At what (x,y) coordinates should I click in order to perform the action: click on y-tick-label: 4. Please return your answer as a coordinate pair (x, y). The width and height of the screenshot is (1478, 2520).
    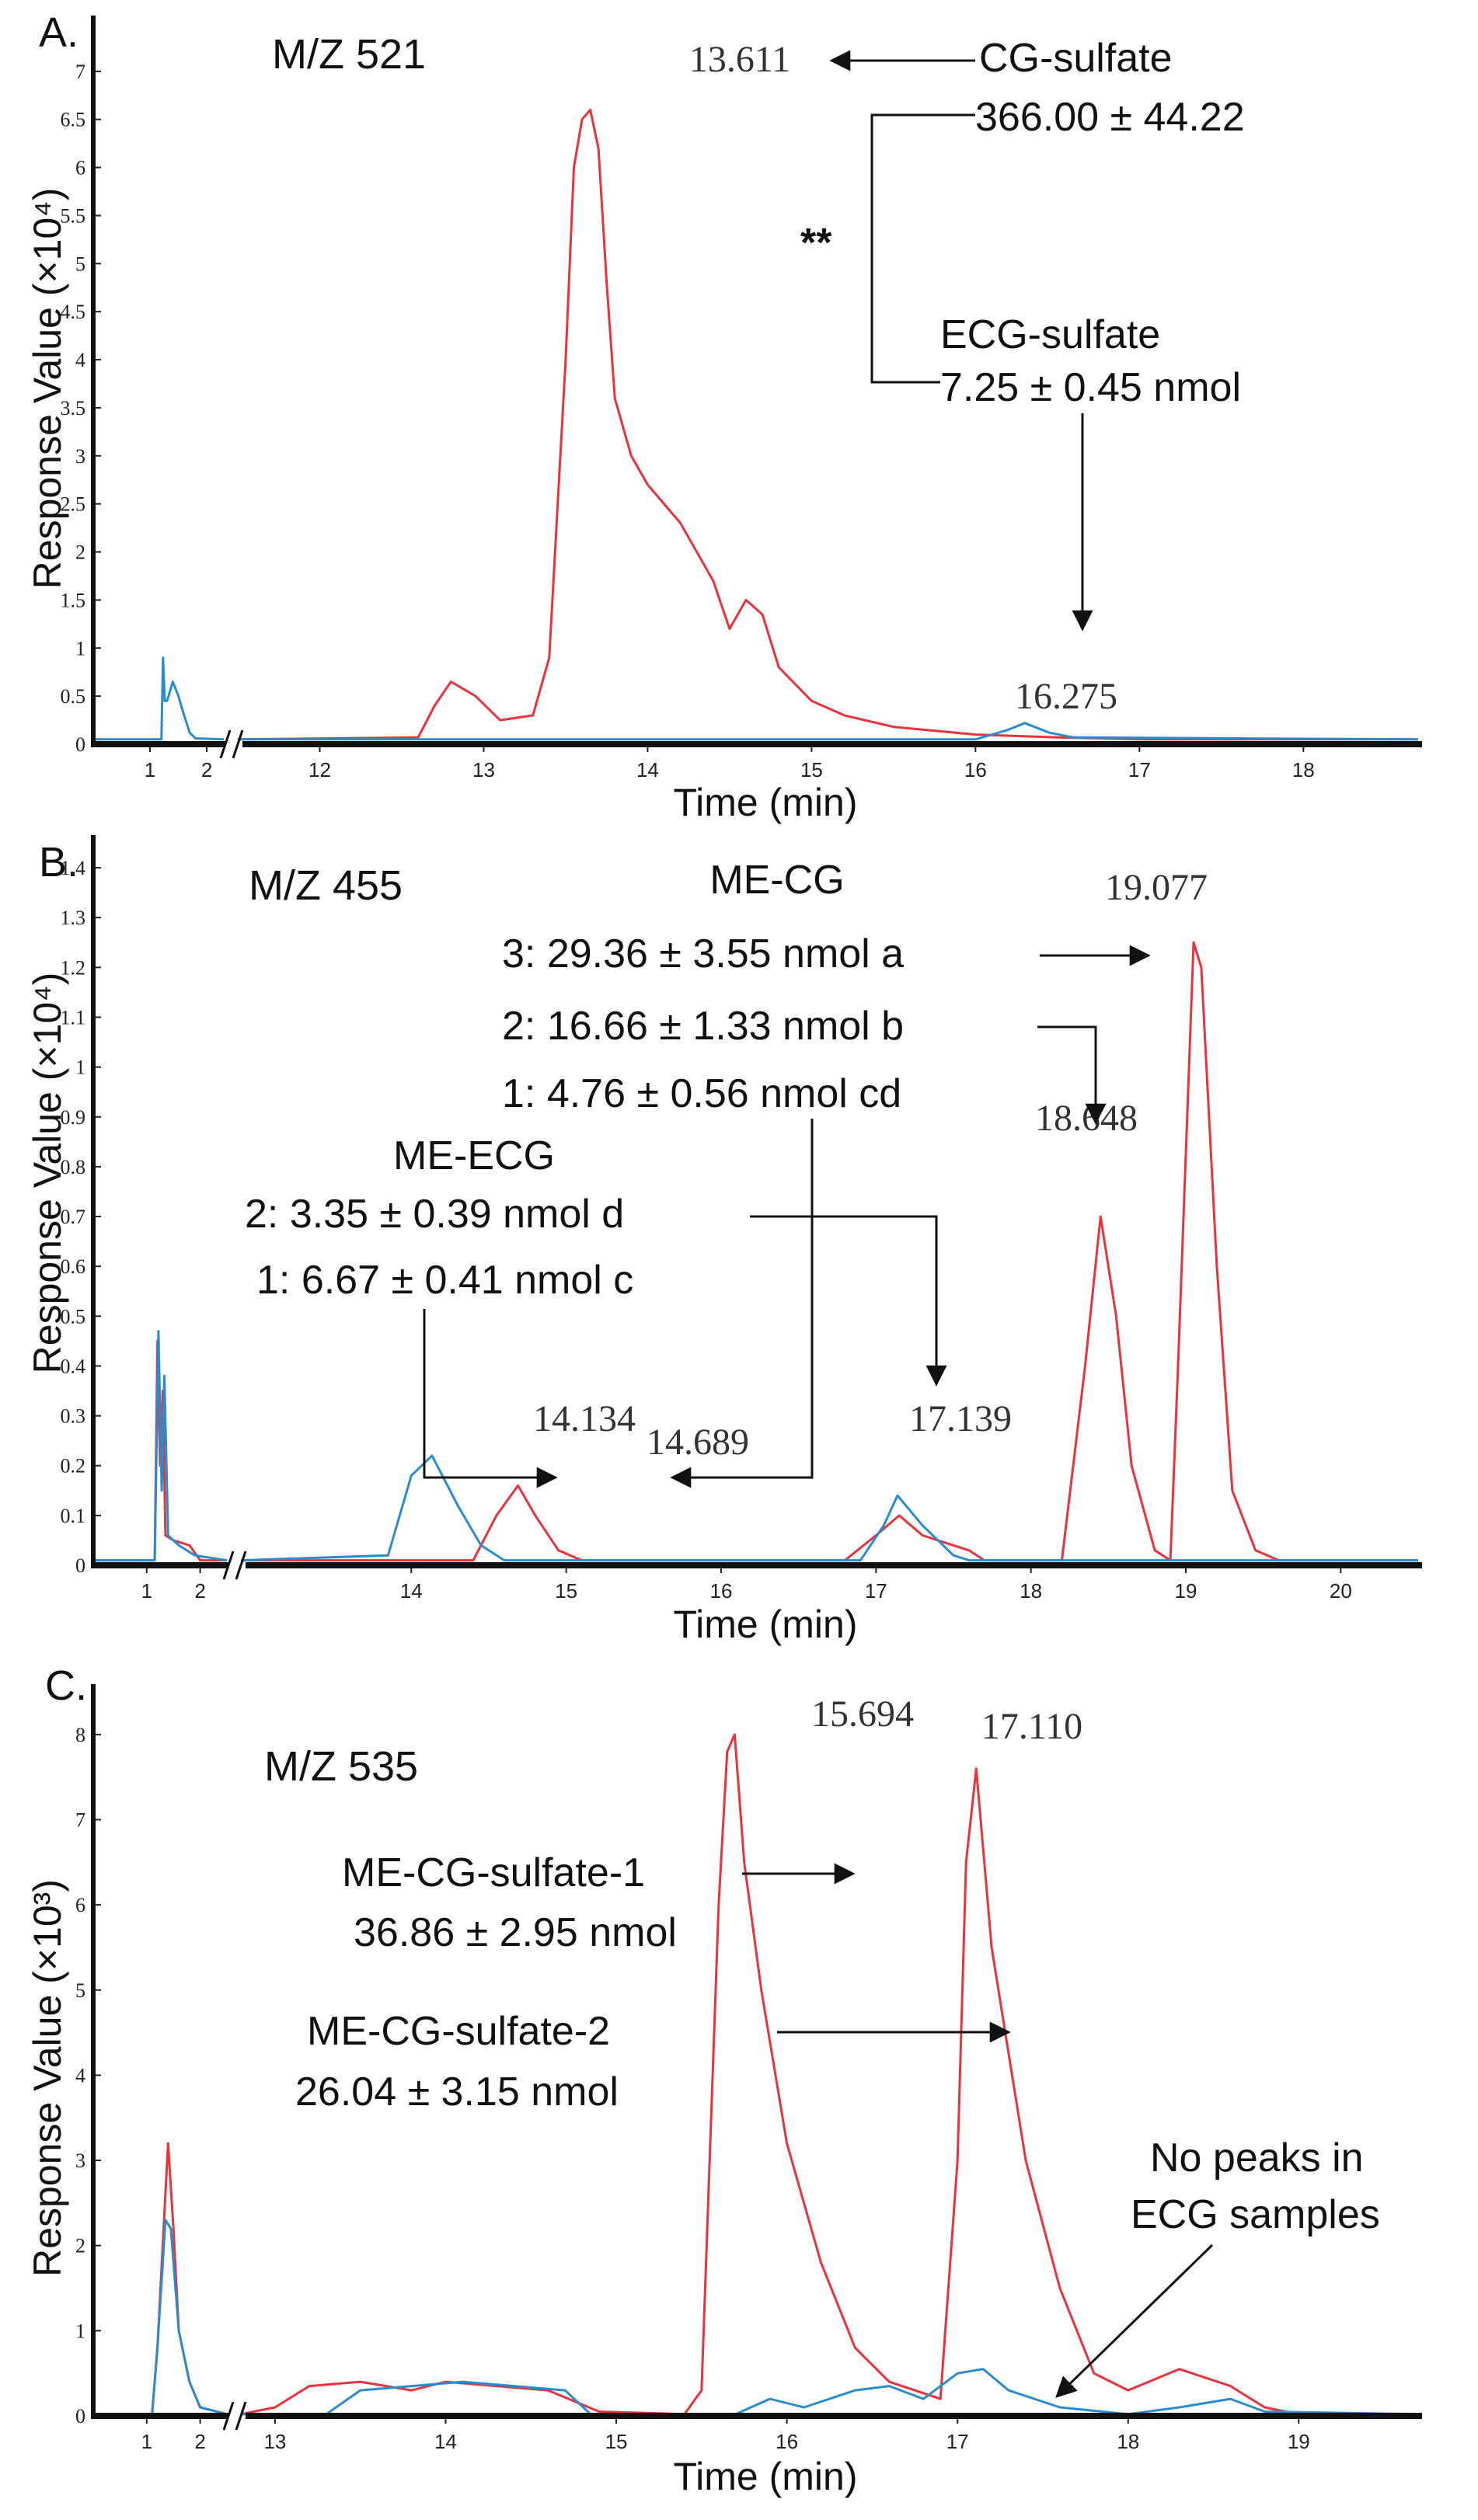
    Looking at the image, I should click on (80, 2075).